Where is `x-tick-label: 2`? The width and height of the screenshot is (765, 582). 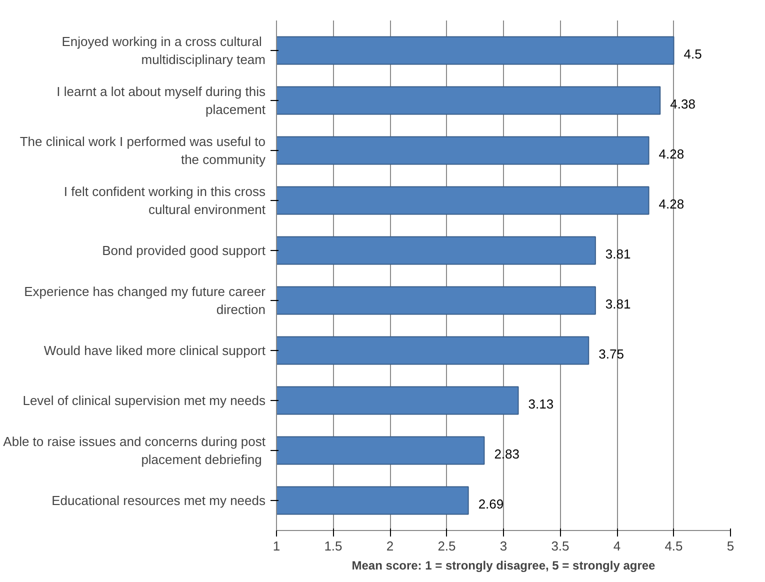 x-tick-label: 2 is located at coordinates (390, 546).